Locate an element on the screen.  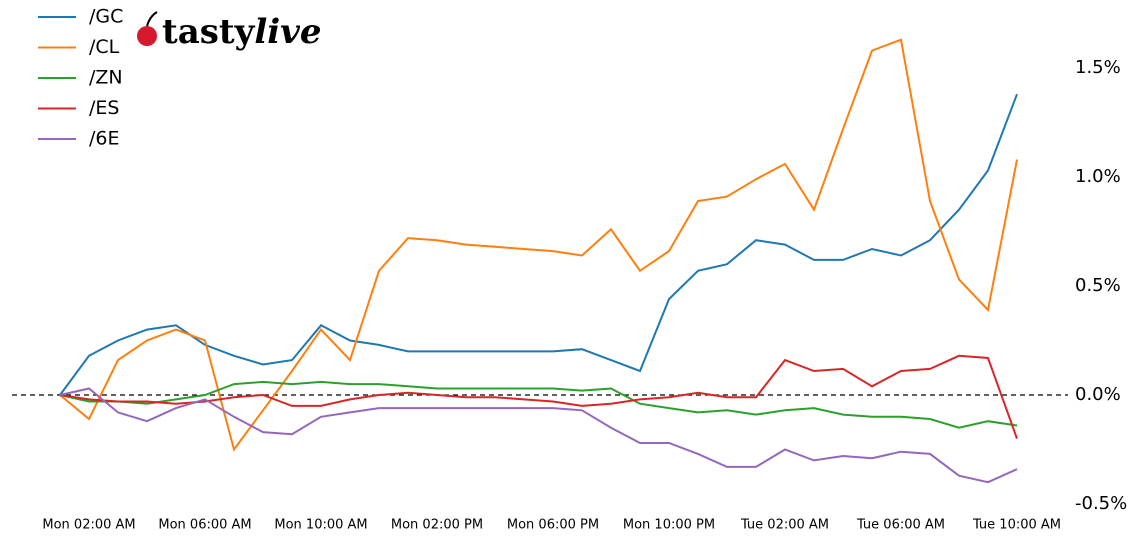
x-tick-label: Tue 02:00 AM is located at coordinates (784, 525).